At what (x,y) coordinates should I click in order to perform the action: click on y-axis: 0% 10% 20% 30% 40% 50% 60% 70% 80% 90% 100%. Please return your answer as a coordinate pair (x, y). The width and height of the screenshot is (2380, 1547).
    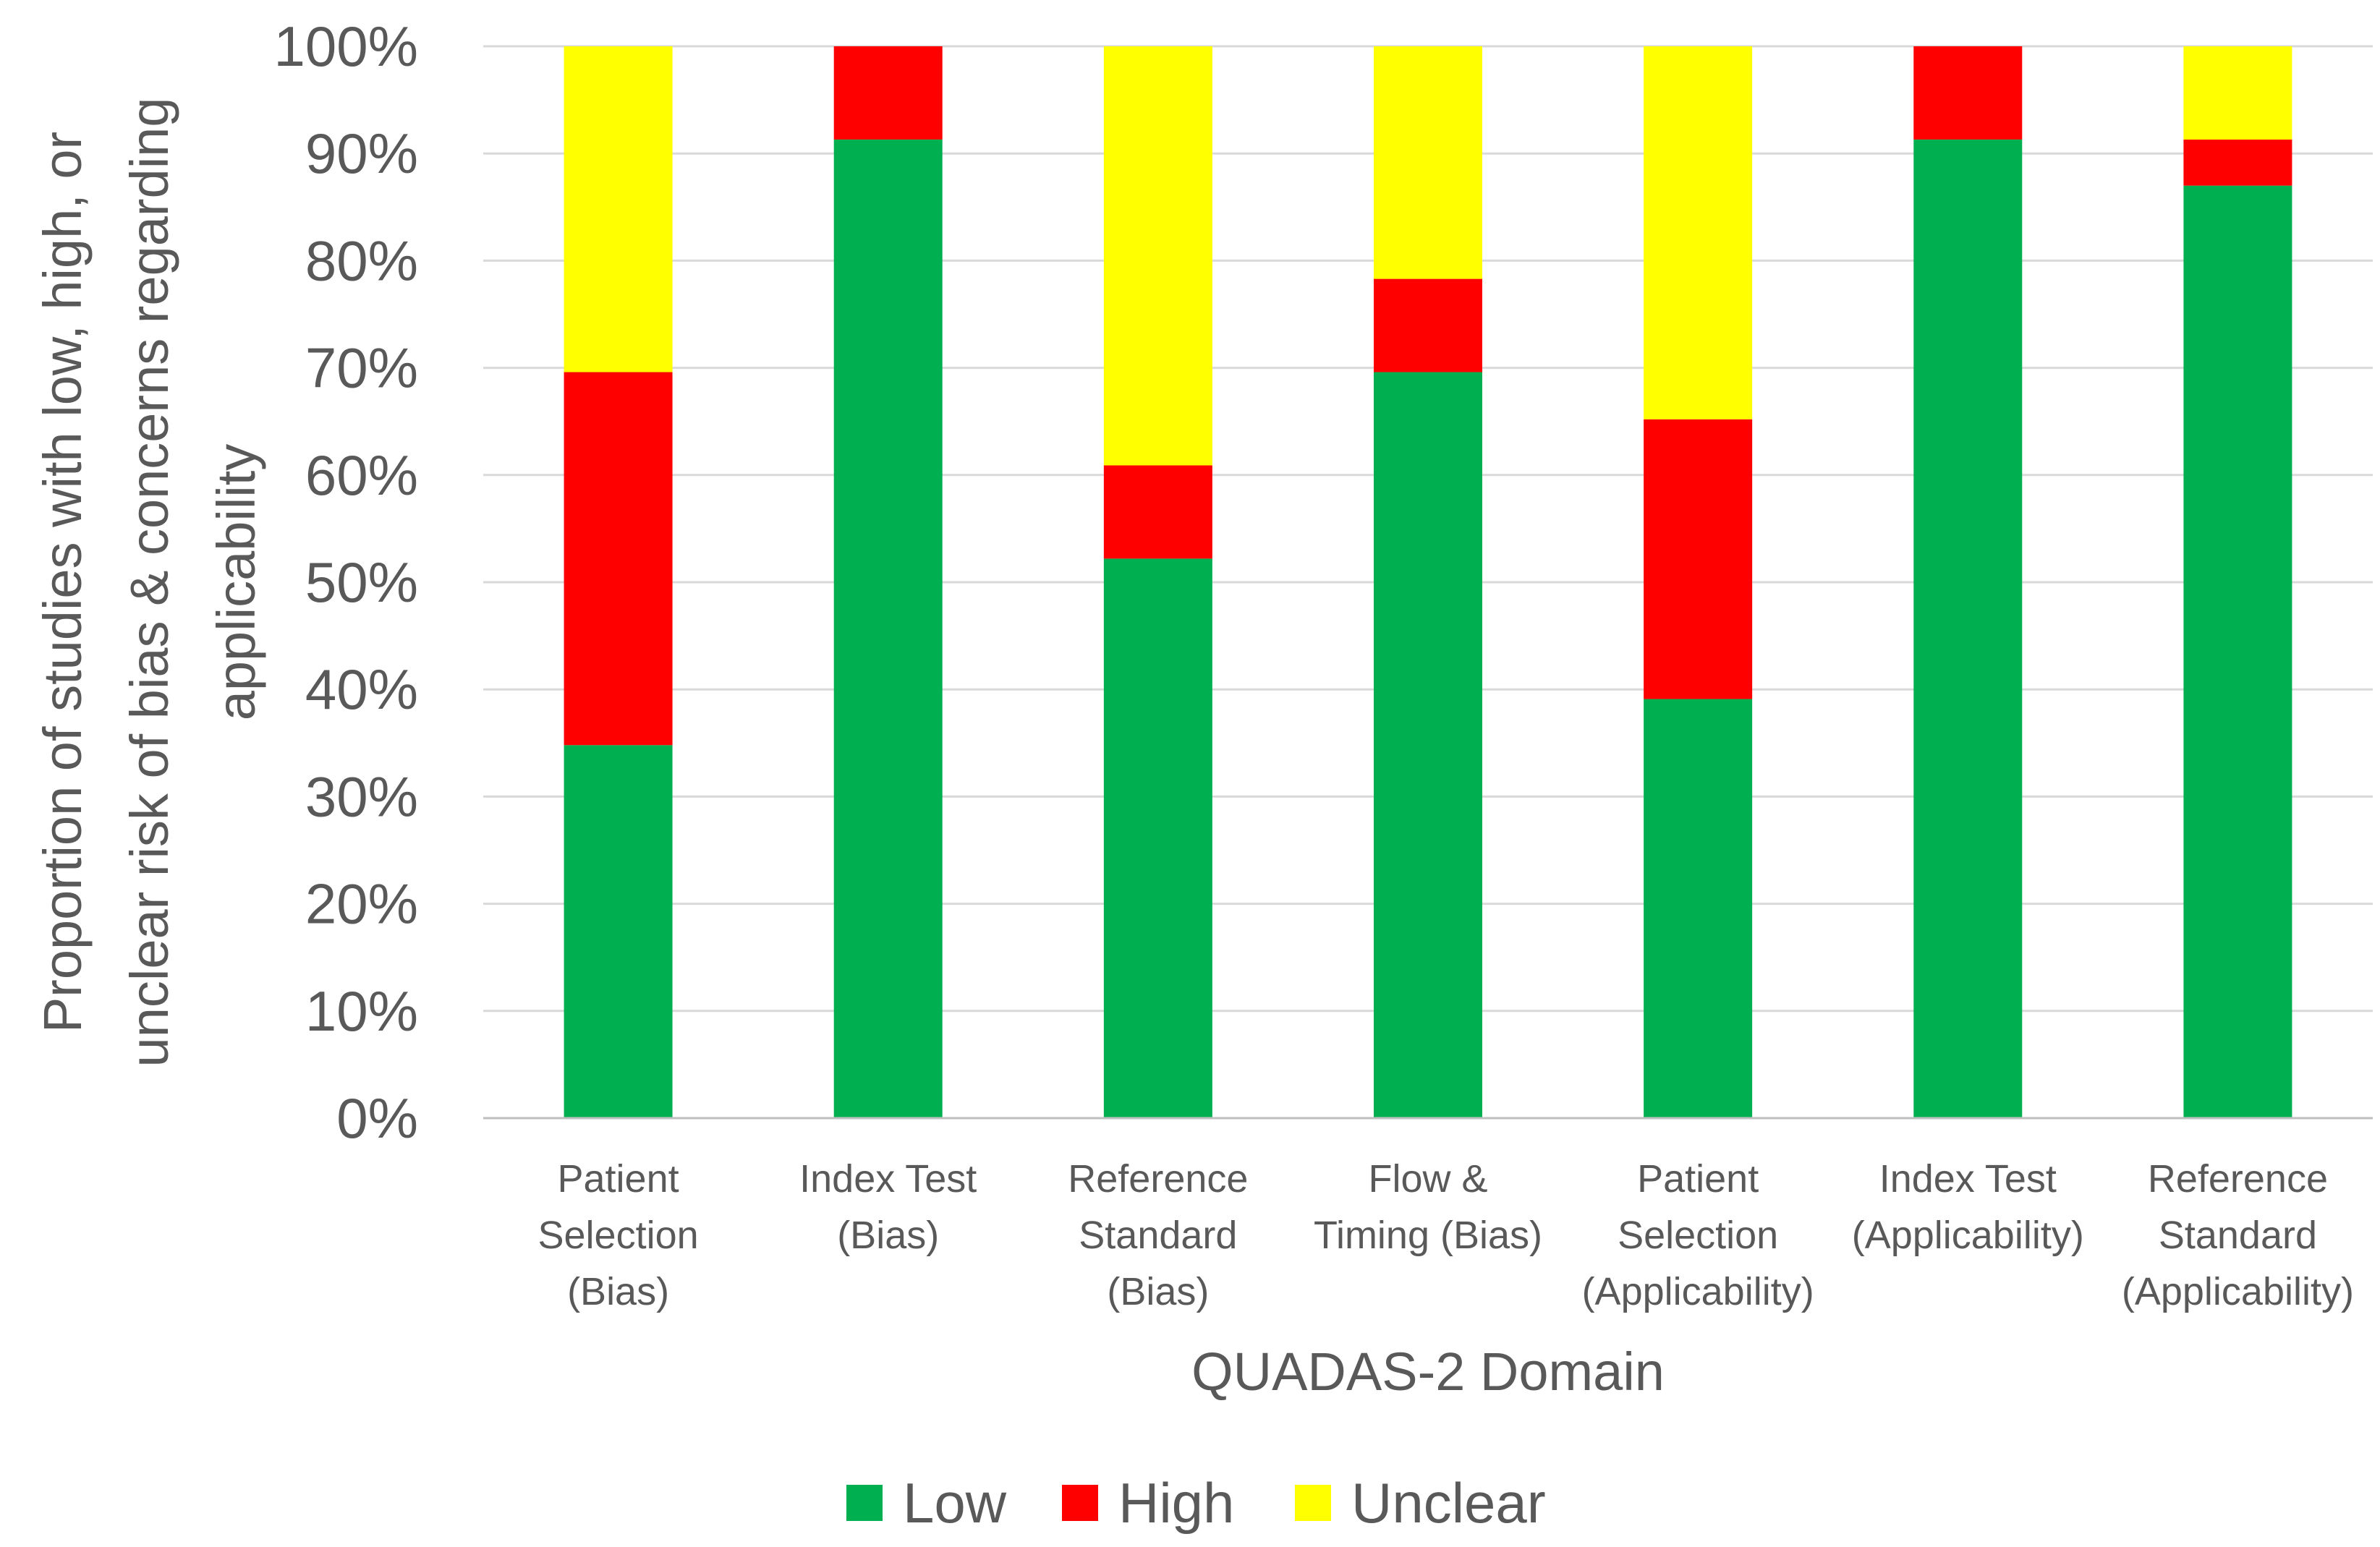
    Looking at the image, I should click on (347, 582).